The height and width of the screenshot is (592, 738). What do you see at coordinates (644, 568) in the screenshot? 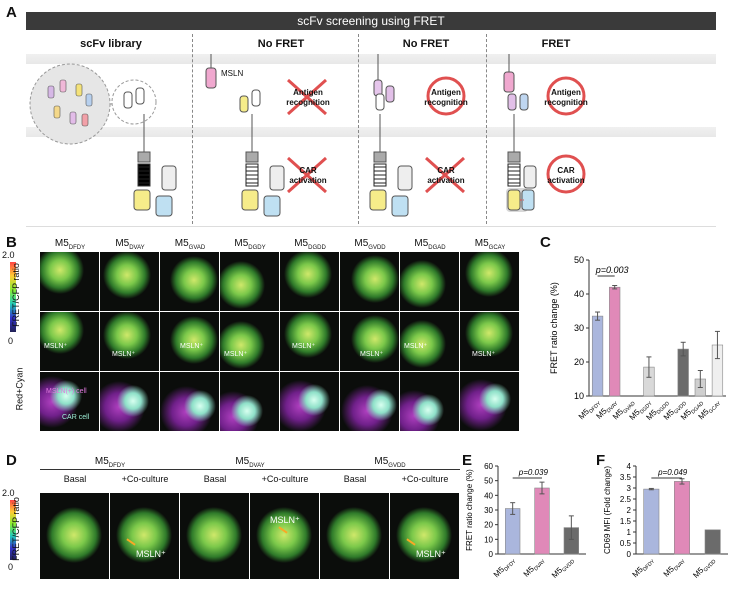
I see `x-tick-label: M5DFDY` at bounding box center [644, 568].